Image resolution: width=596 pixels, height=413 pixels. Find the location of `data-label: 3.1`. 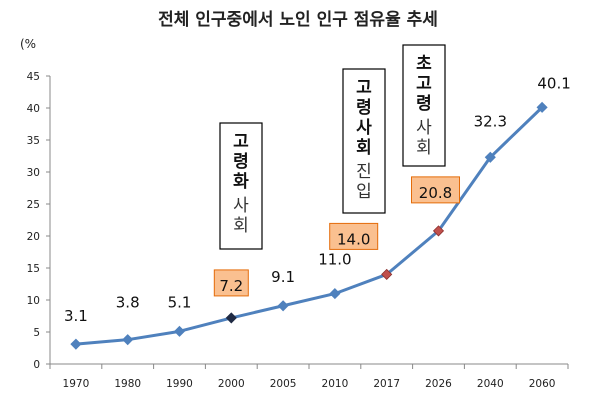

data-label: 3.1 is located at coordinates (76, 316).